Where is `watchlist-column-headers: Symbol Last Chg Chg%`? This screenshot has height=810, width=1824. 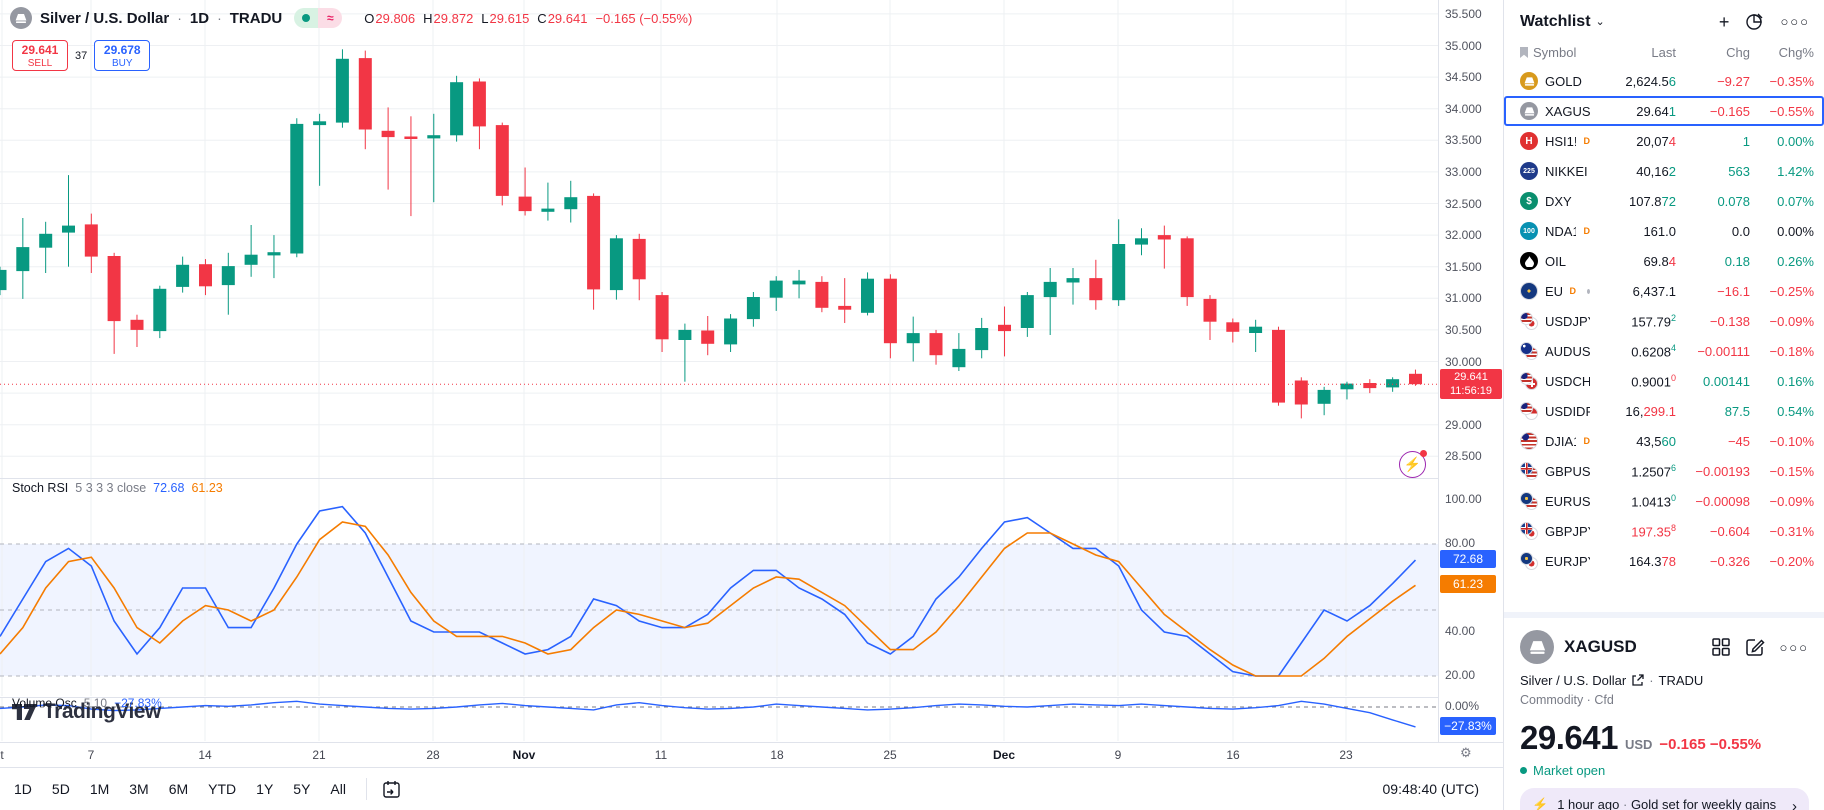
watchlist-column-headers: Symbol Last Chg Chg% is located at coordinates (1664, 53).